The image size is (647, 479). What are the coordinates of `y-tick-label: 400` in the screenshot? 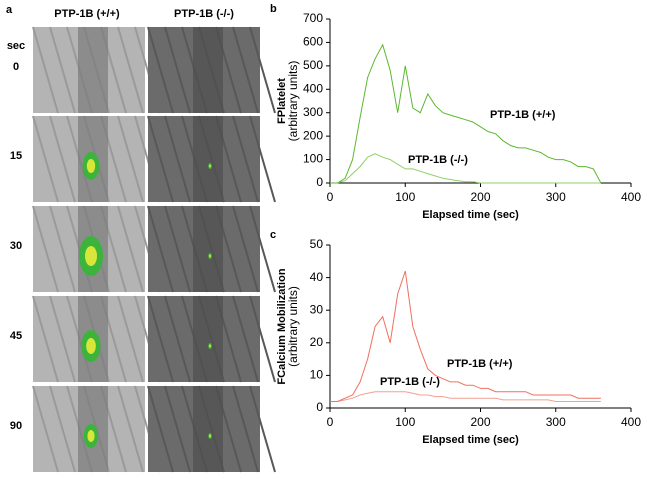 It's located at (313, 88).